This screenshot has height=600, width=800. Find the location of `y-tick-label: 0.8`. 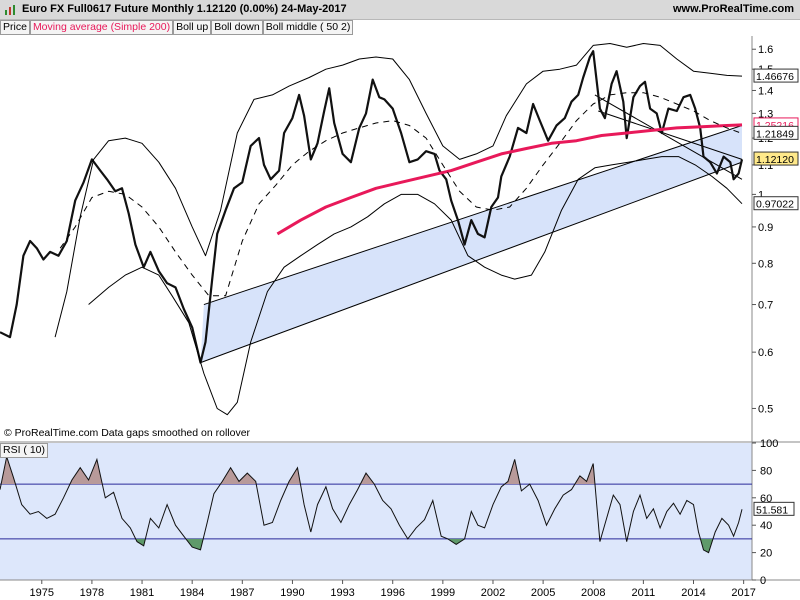

y-tick-label: 0.8 is located at coordinates (765, 264).